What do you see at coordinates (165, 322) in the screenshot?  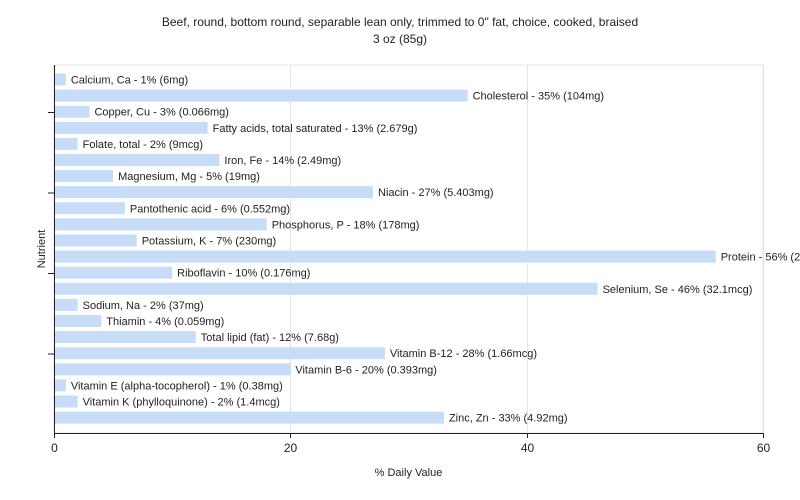 I see `bar-label: Thiamin - 4% (0.059mg)` at bounding box center [165, 322].